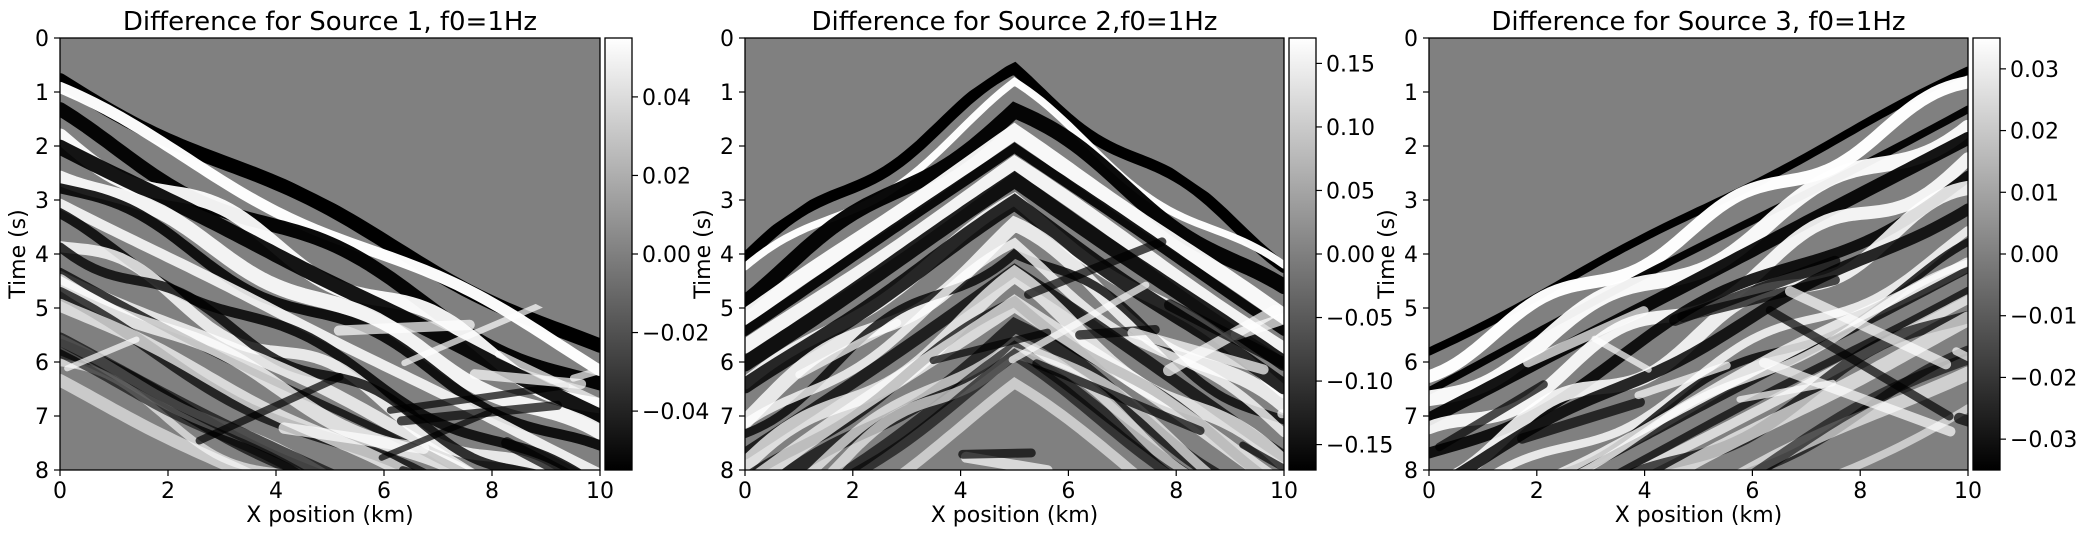 The image size is (2085, 533). What do you see at coordinates (727, 93) in the screenshot?
I see `y-tick-label: 1` at bounding box center [727, 93].